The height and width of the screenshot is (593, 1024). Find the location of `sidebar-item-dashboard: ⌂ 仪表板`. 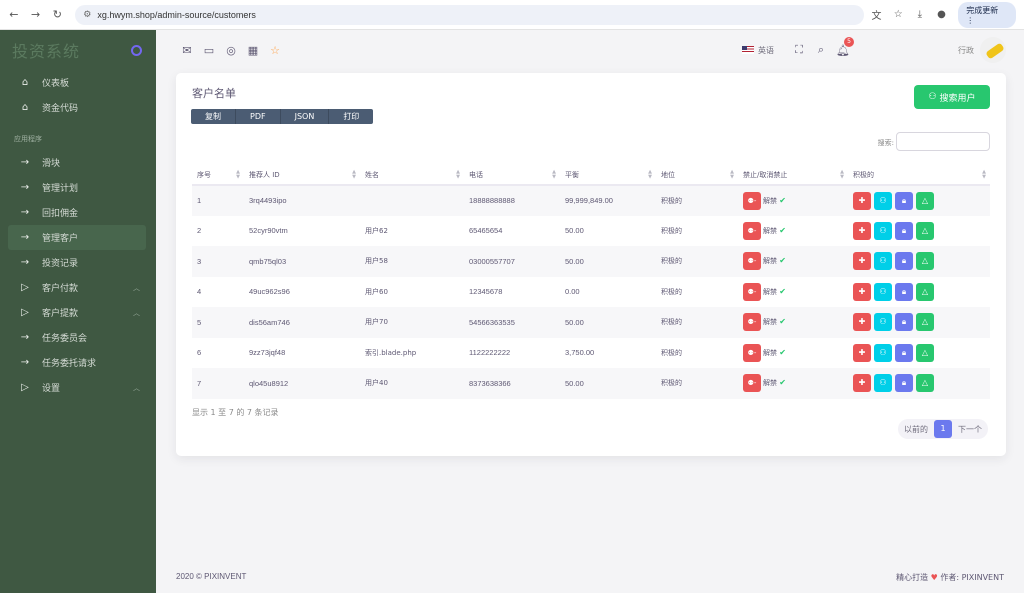

sidebar-item-dashboard: ⌂ 仪表板 is located at coordinates (78, 82).